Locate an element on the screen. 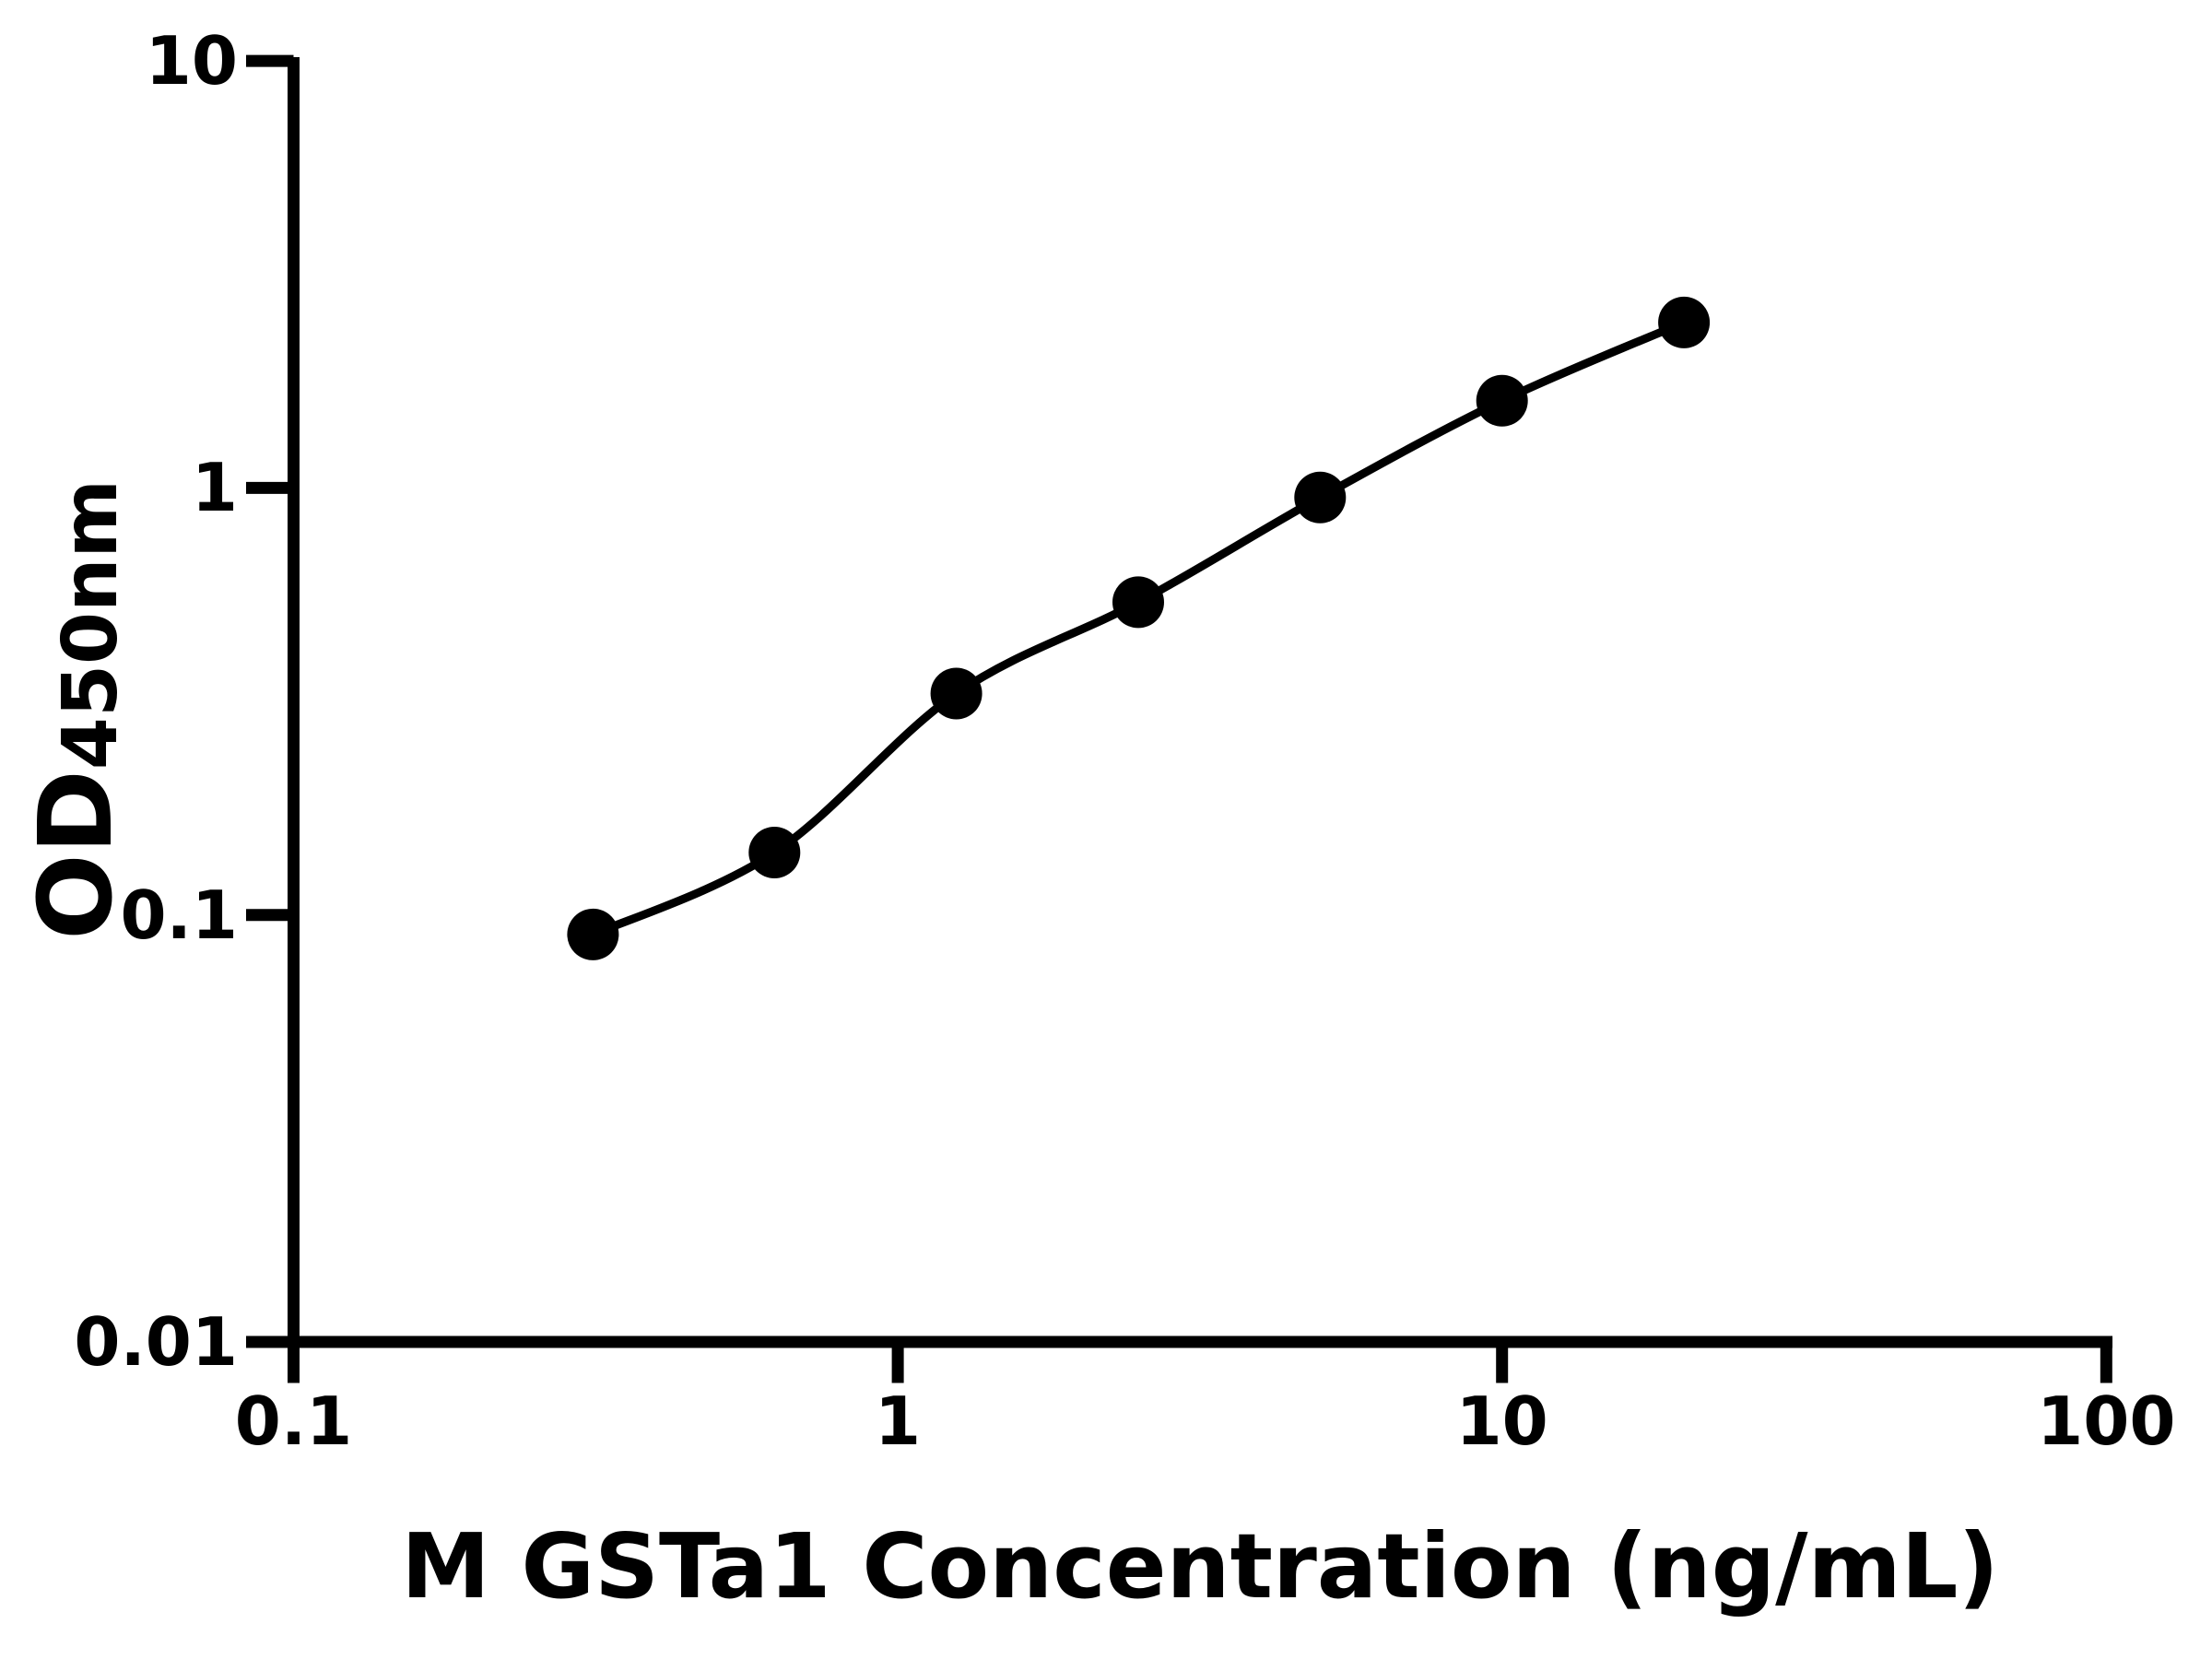  y-axis-title-sub: 450nm is located at coordinates (91, 625).